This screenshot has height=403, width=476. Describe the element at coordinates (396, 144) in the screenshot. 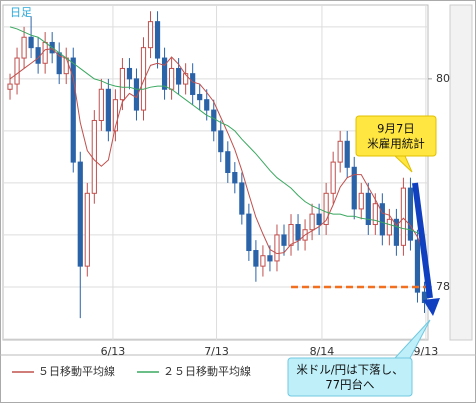

I see `callout-text: 米雇用統計` at that location.